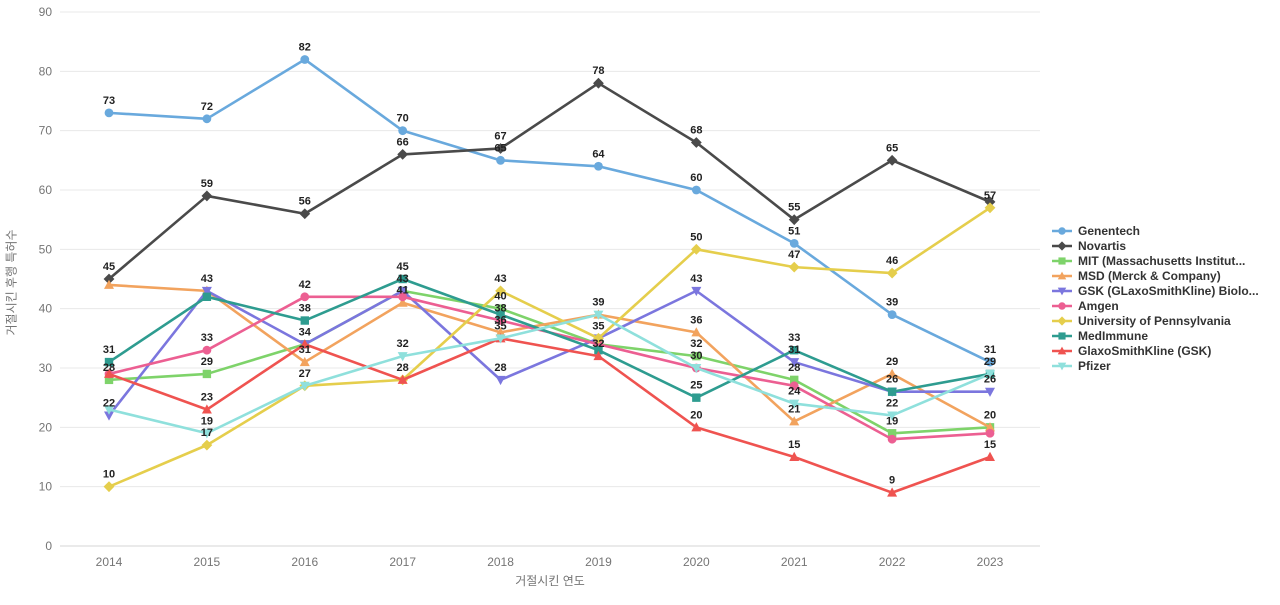 The image size is (1280, 605). I want to click on data-point-label: 45, so click(403, 267).